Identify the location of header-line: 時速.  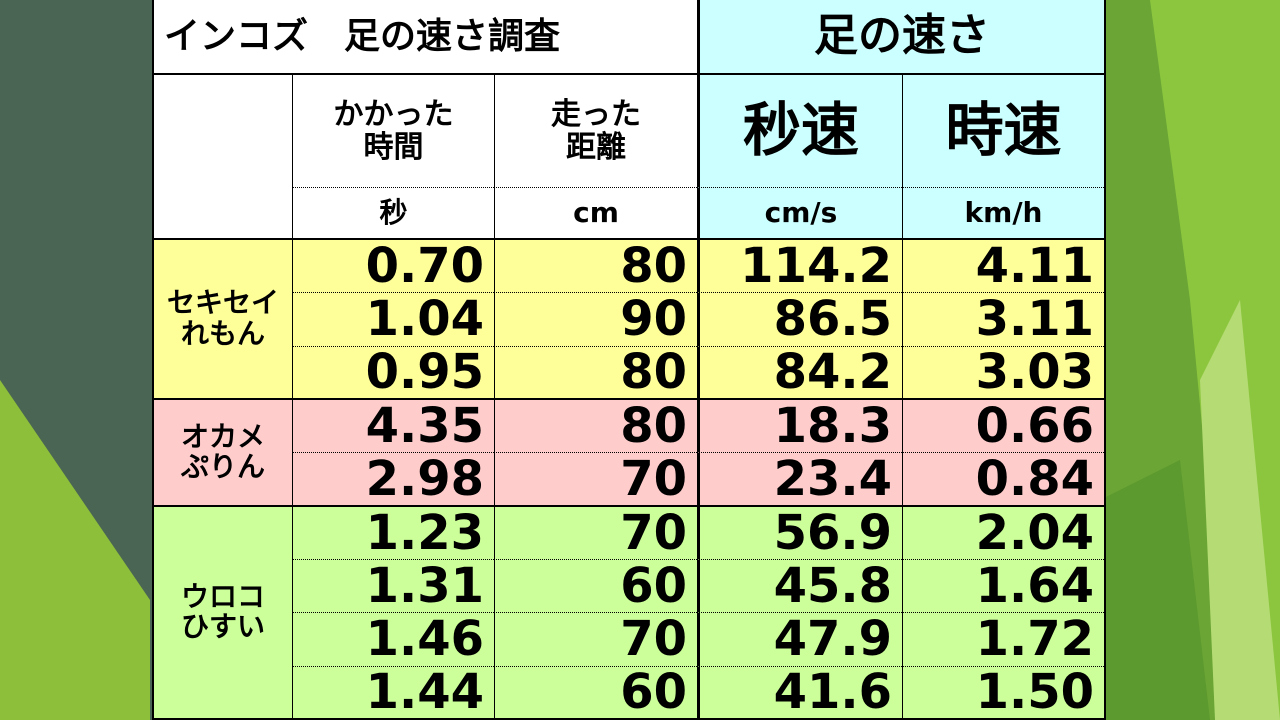
(1003, 130).